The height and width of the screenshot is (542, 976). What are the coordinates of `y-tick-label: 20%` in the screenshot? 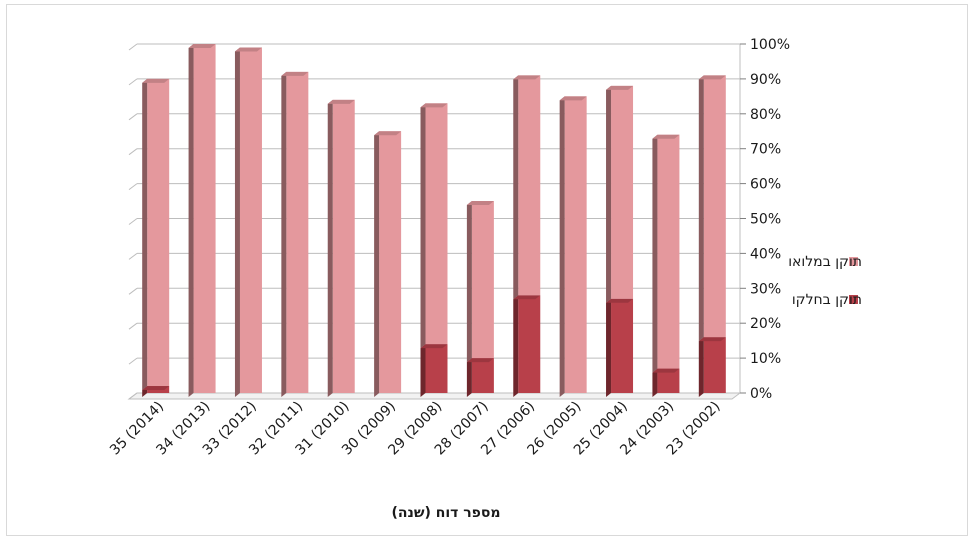 It's located at (765, 324).